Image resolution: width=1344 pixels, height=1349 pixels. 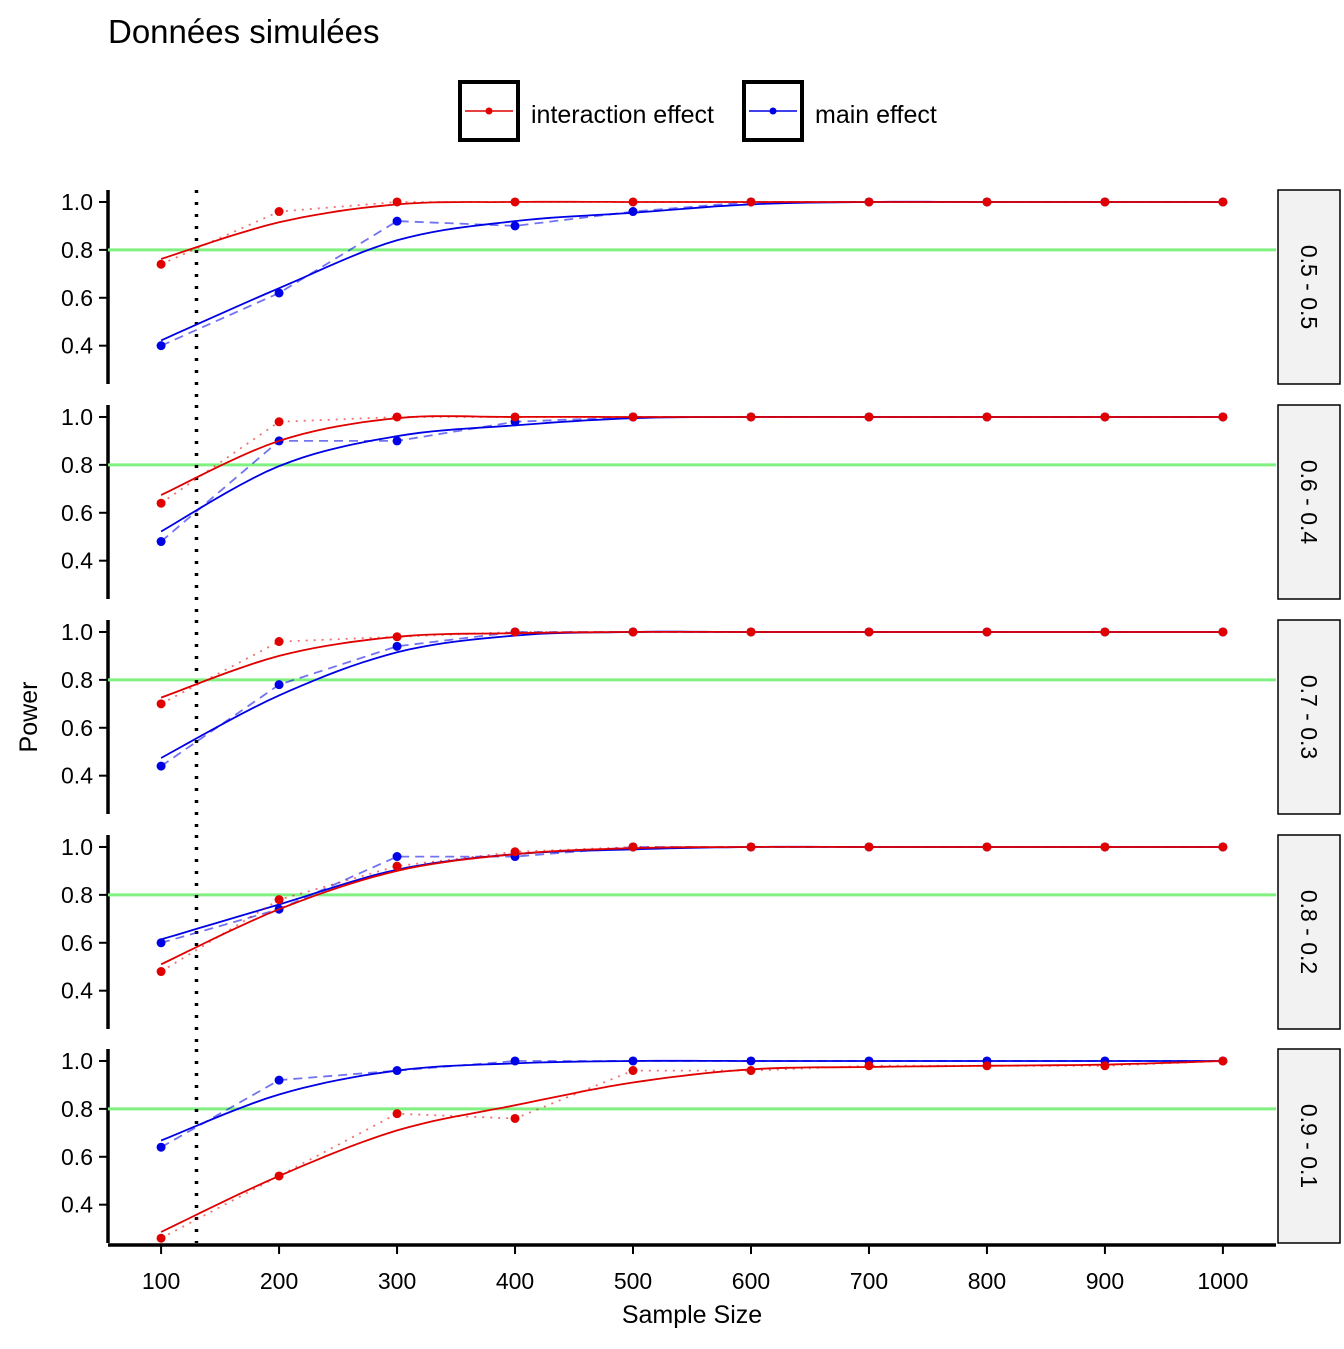 What do you see at coordinates (1309, 287) in the screenshot?
I see `facet-label: 0.5 - 0.5` at bounding box center [1309, 287].